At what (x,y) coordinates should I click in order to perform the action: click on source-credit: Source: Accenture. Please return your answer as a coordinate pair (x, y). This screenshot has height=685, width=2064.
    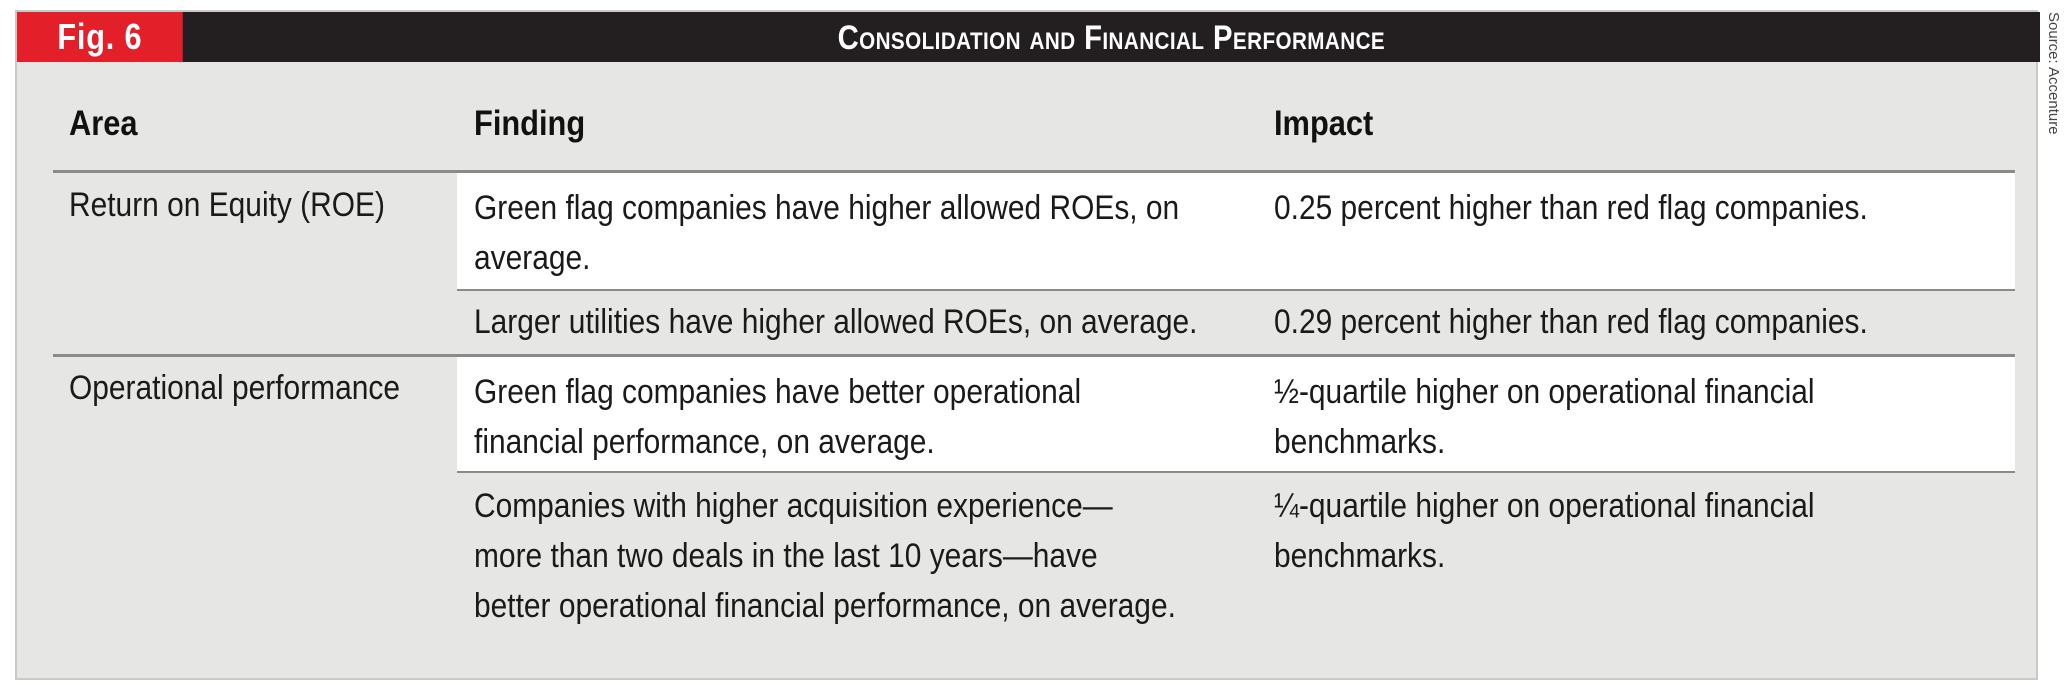
    Looking at the image, I should click on (2053, 73).